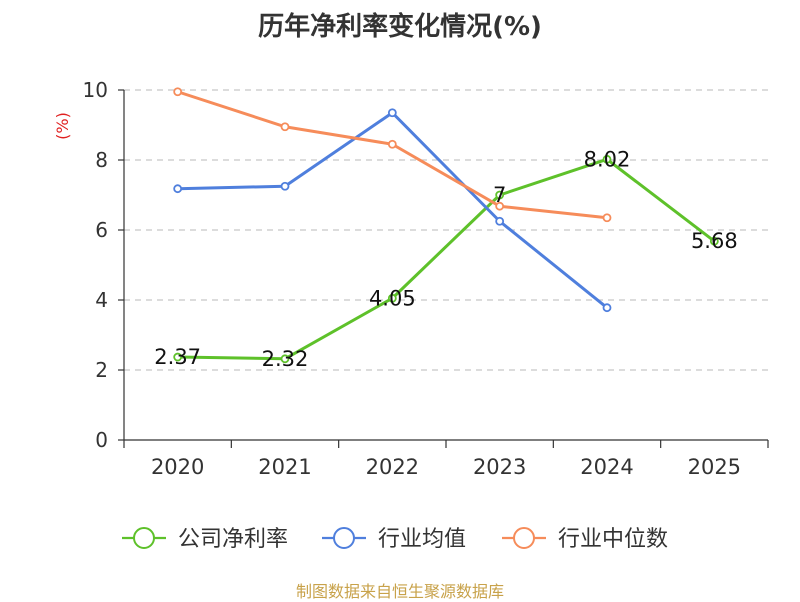 This screenshot has width=800, height=602. I want to click on y-tick-label: 2, so click(101, 370).